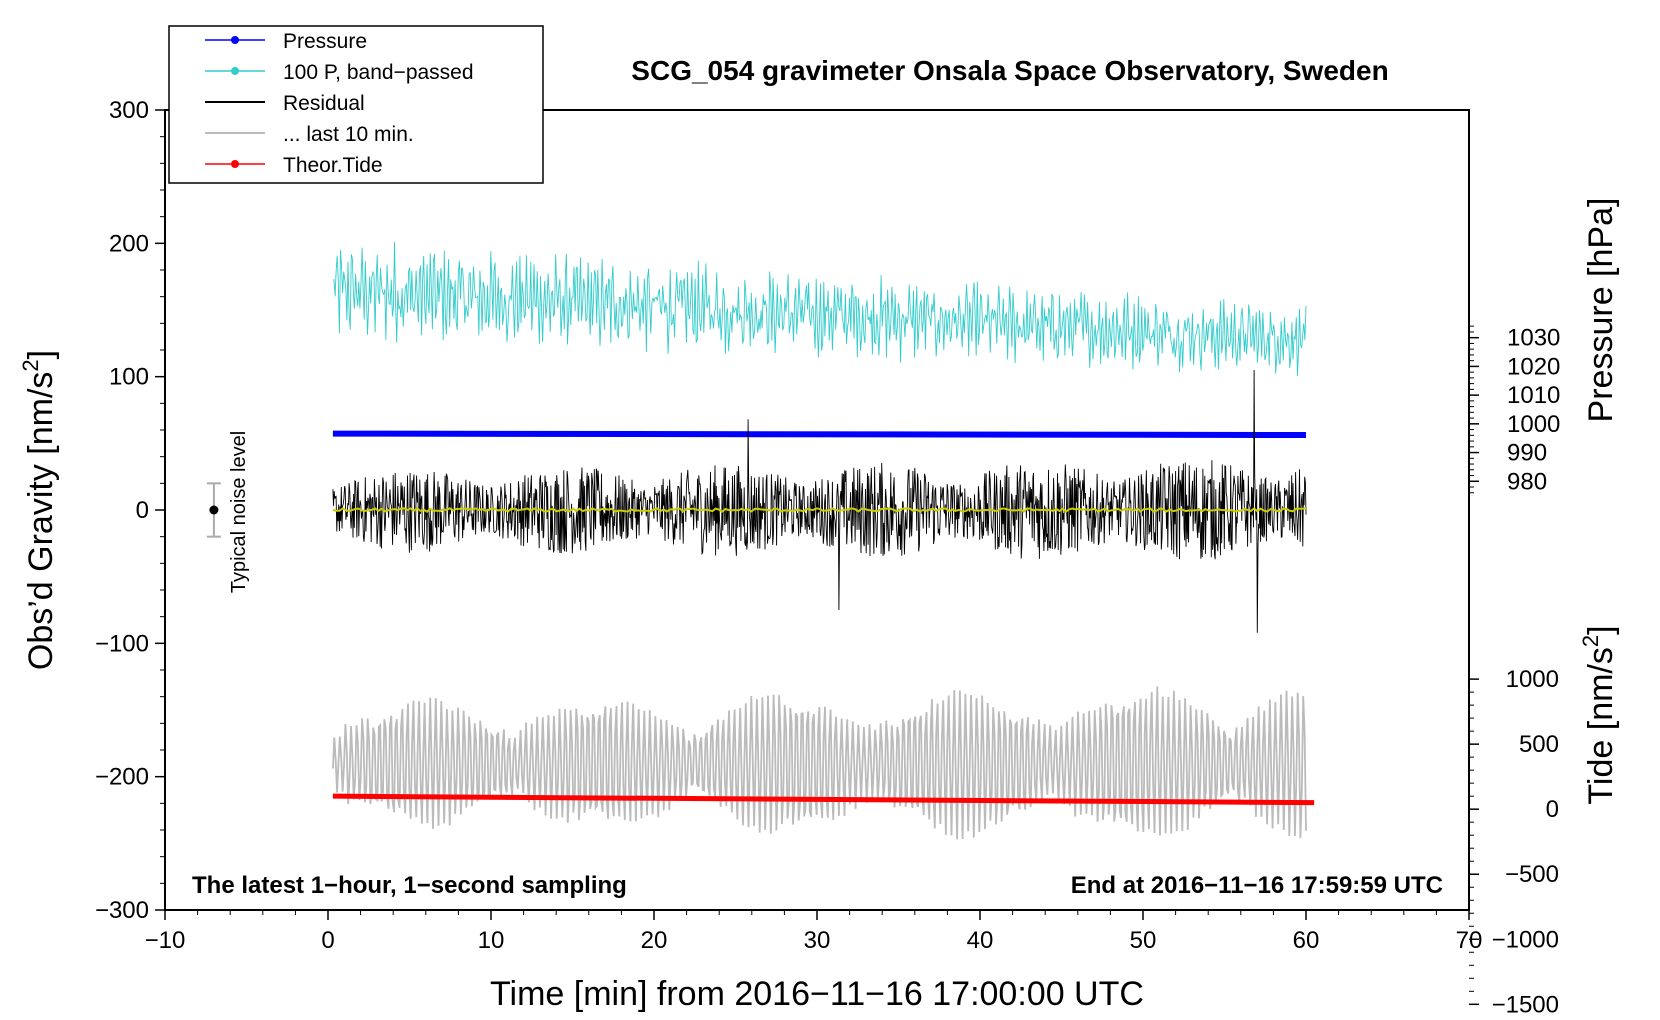 The image size is (1660, 1020). I want to click on legend-item-band-passed: 100 P, band−passed, so click(339, 72).